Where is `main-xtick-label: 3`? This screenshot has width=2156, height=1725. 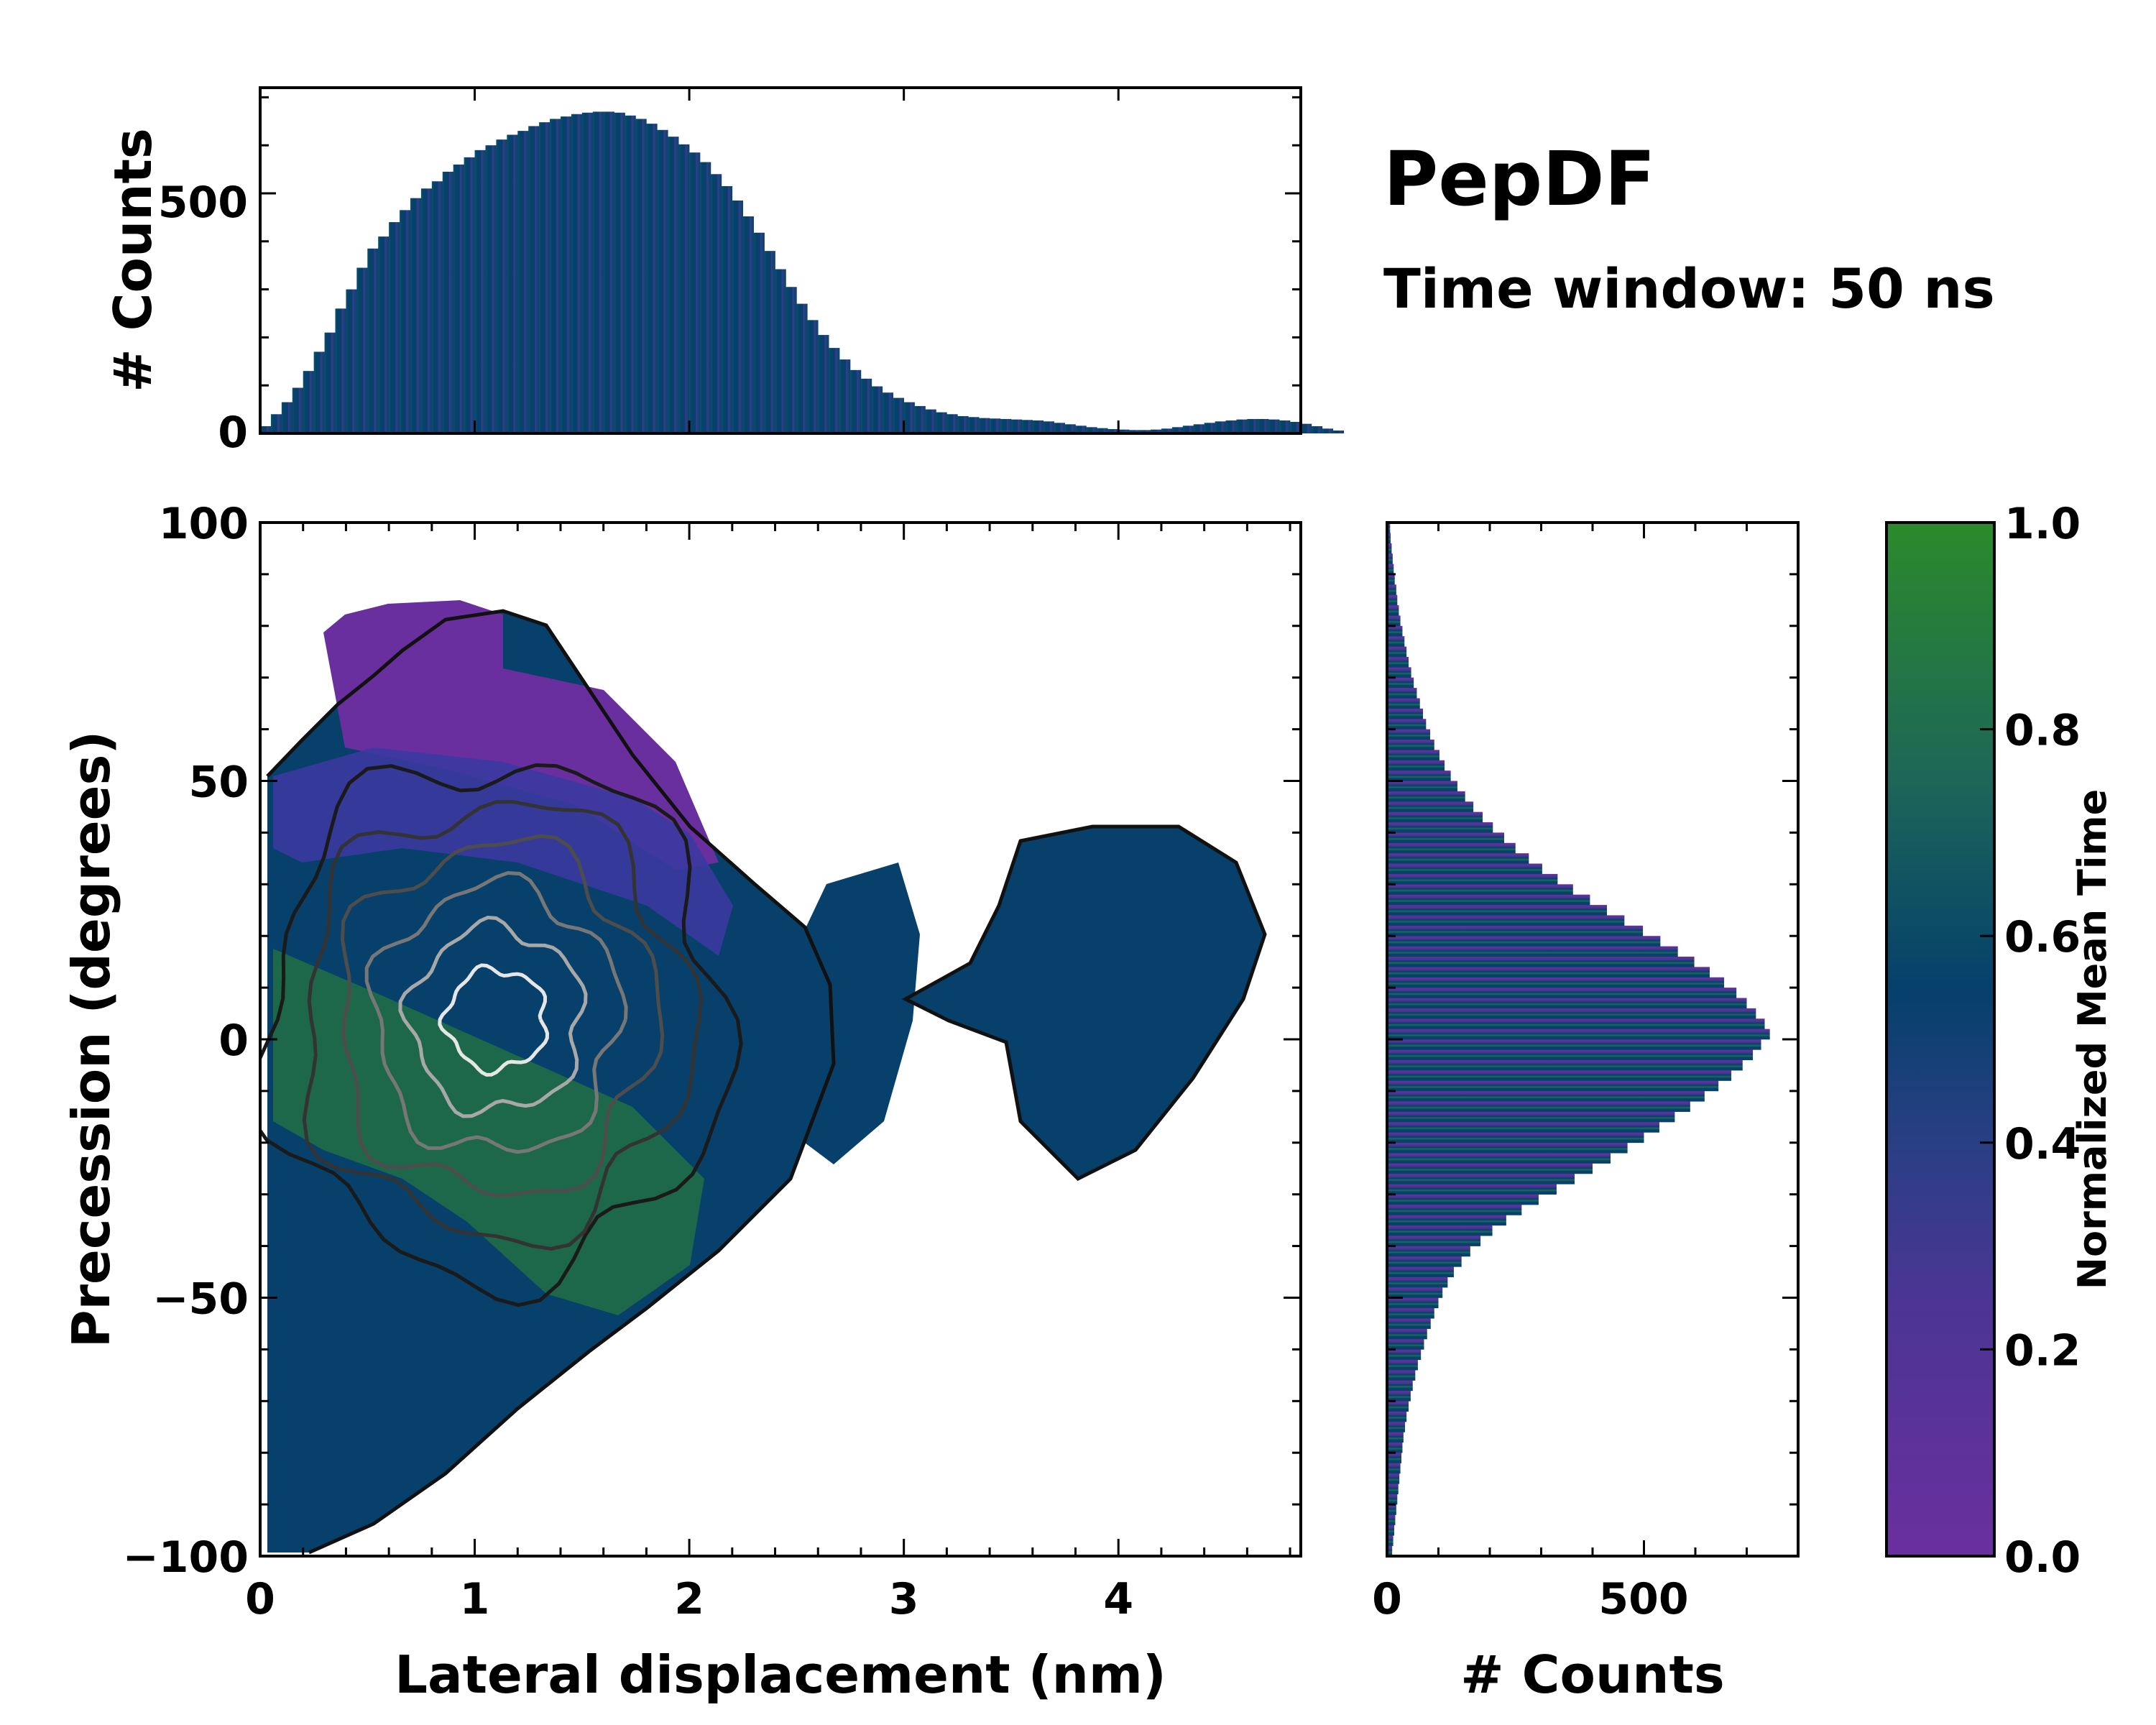 main-xtick-label: 3 is located at coordinates (904, 1599).